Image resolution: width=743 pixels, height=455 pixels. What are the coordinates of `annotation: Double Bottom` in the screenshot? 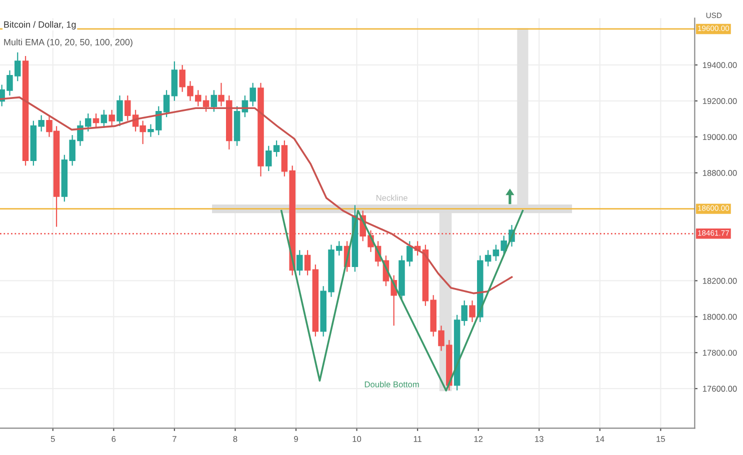 It's located at (391, 384).